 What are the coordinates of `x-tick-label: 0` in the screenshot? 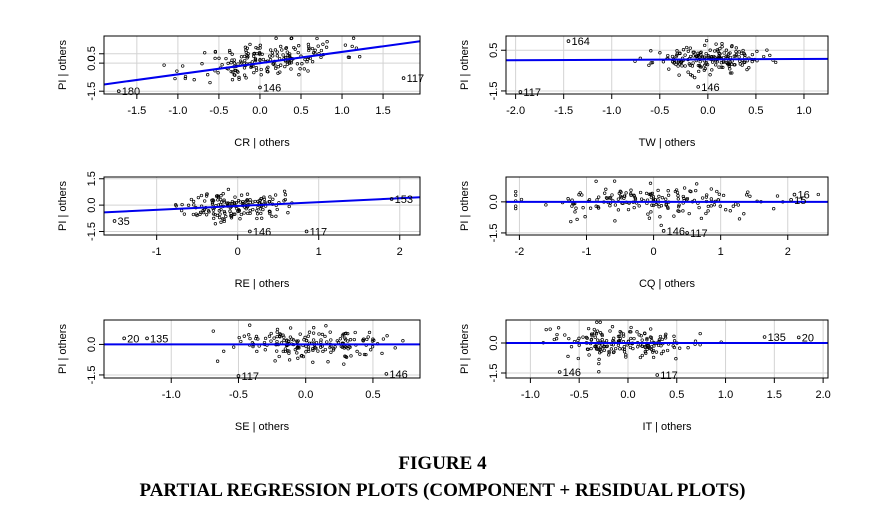 It's located at (238, 252).